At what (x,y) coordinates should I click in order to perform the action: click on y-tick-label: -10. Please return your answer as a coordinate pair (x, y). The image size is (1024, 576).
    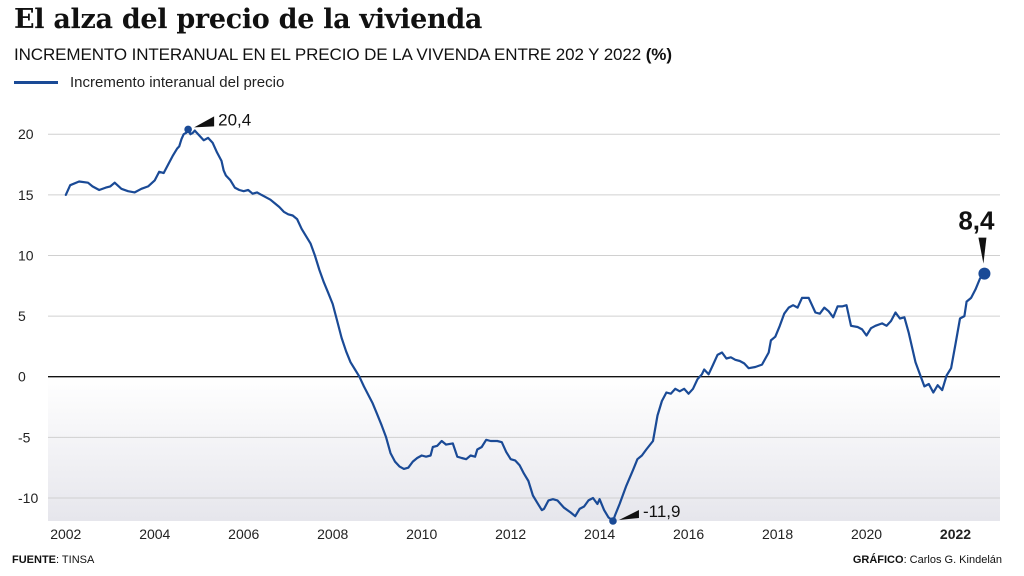
    Looking at the image, I should click on (28, 498).